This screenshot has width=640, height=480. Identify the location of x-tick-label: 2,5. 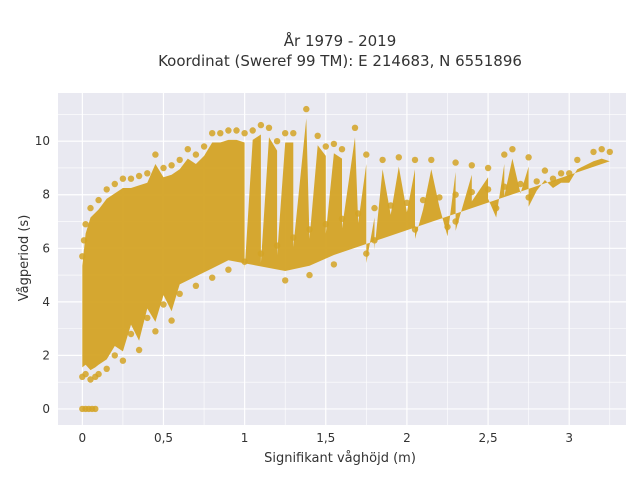
(488, 438).